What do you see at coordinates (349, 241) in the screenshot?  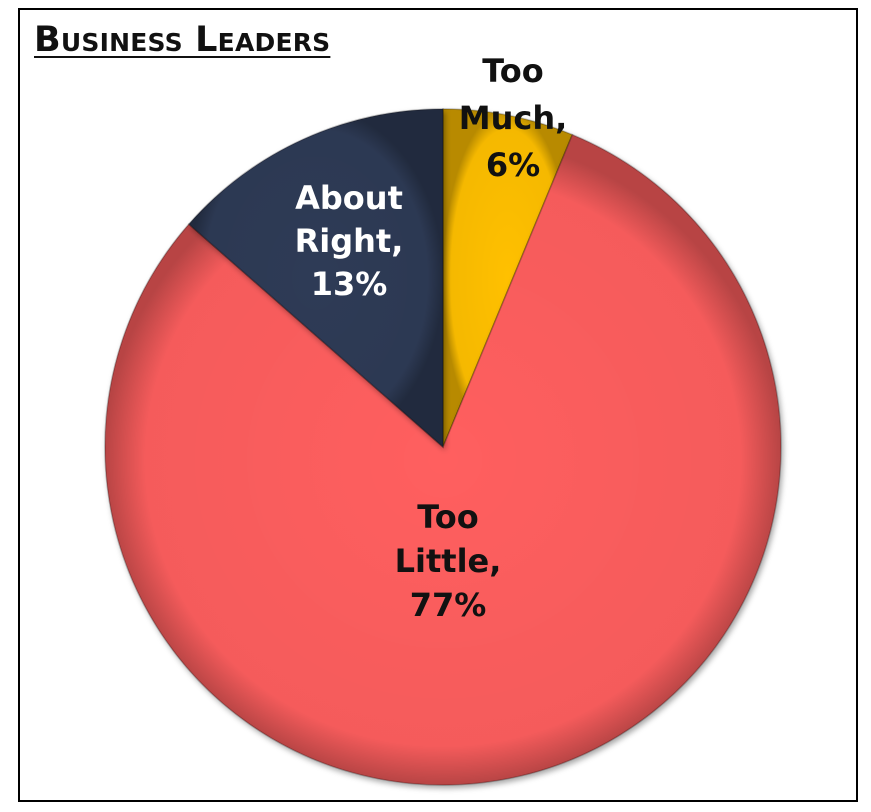 I see `data-label-about-right: About Right, 13%` at bounding box center [349, 241].